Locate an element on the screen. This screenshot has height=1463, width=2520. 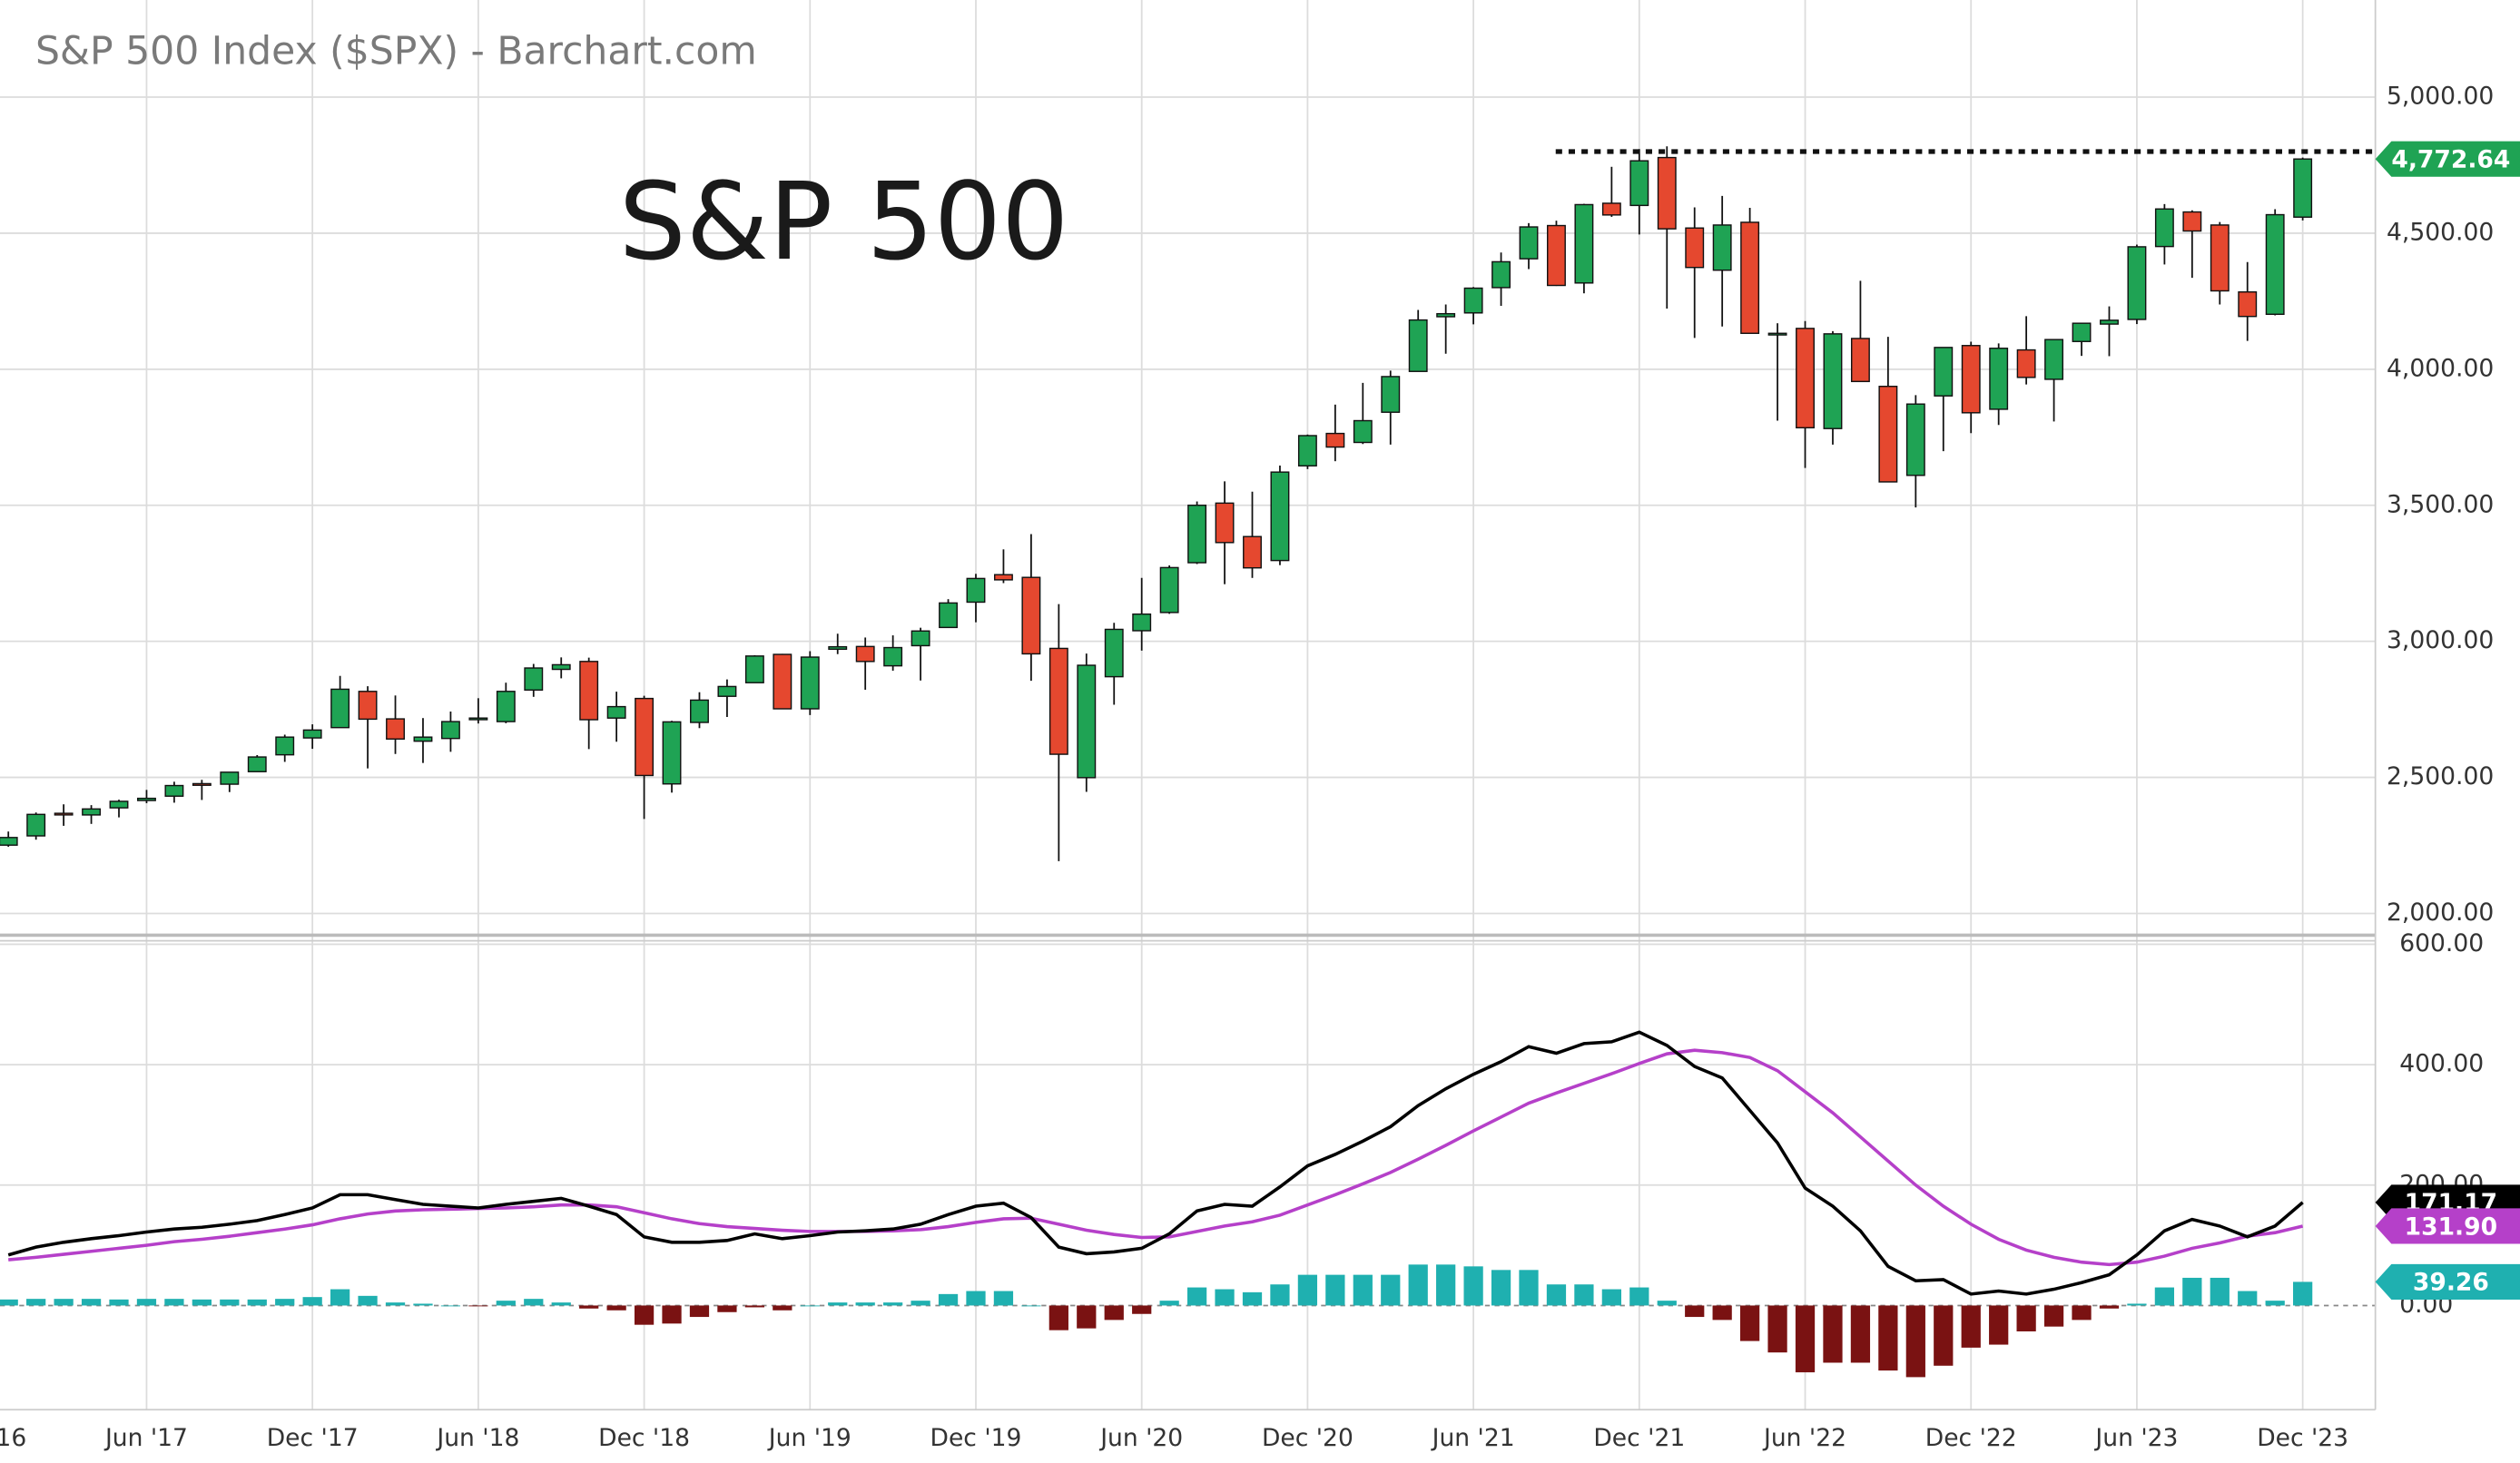
x-tick-label: Dec '16 is located at coordinates (13, 1438).